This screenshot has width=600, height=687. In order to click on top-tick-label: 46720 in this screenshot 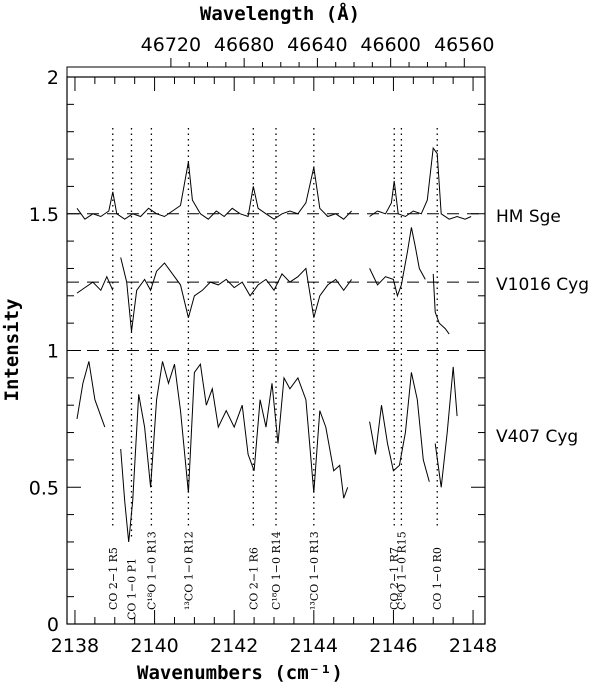, I will do `click(171, 45)`.